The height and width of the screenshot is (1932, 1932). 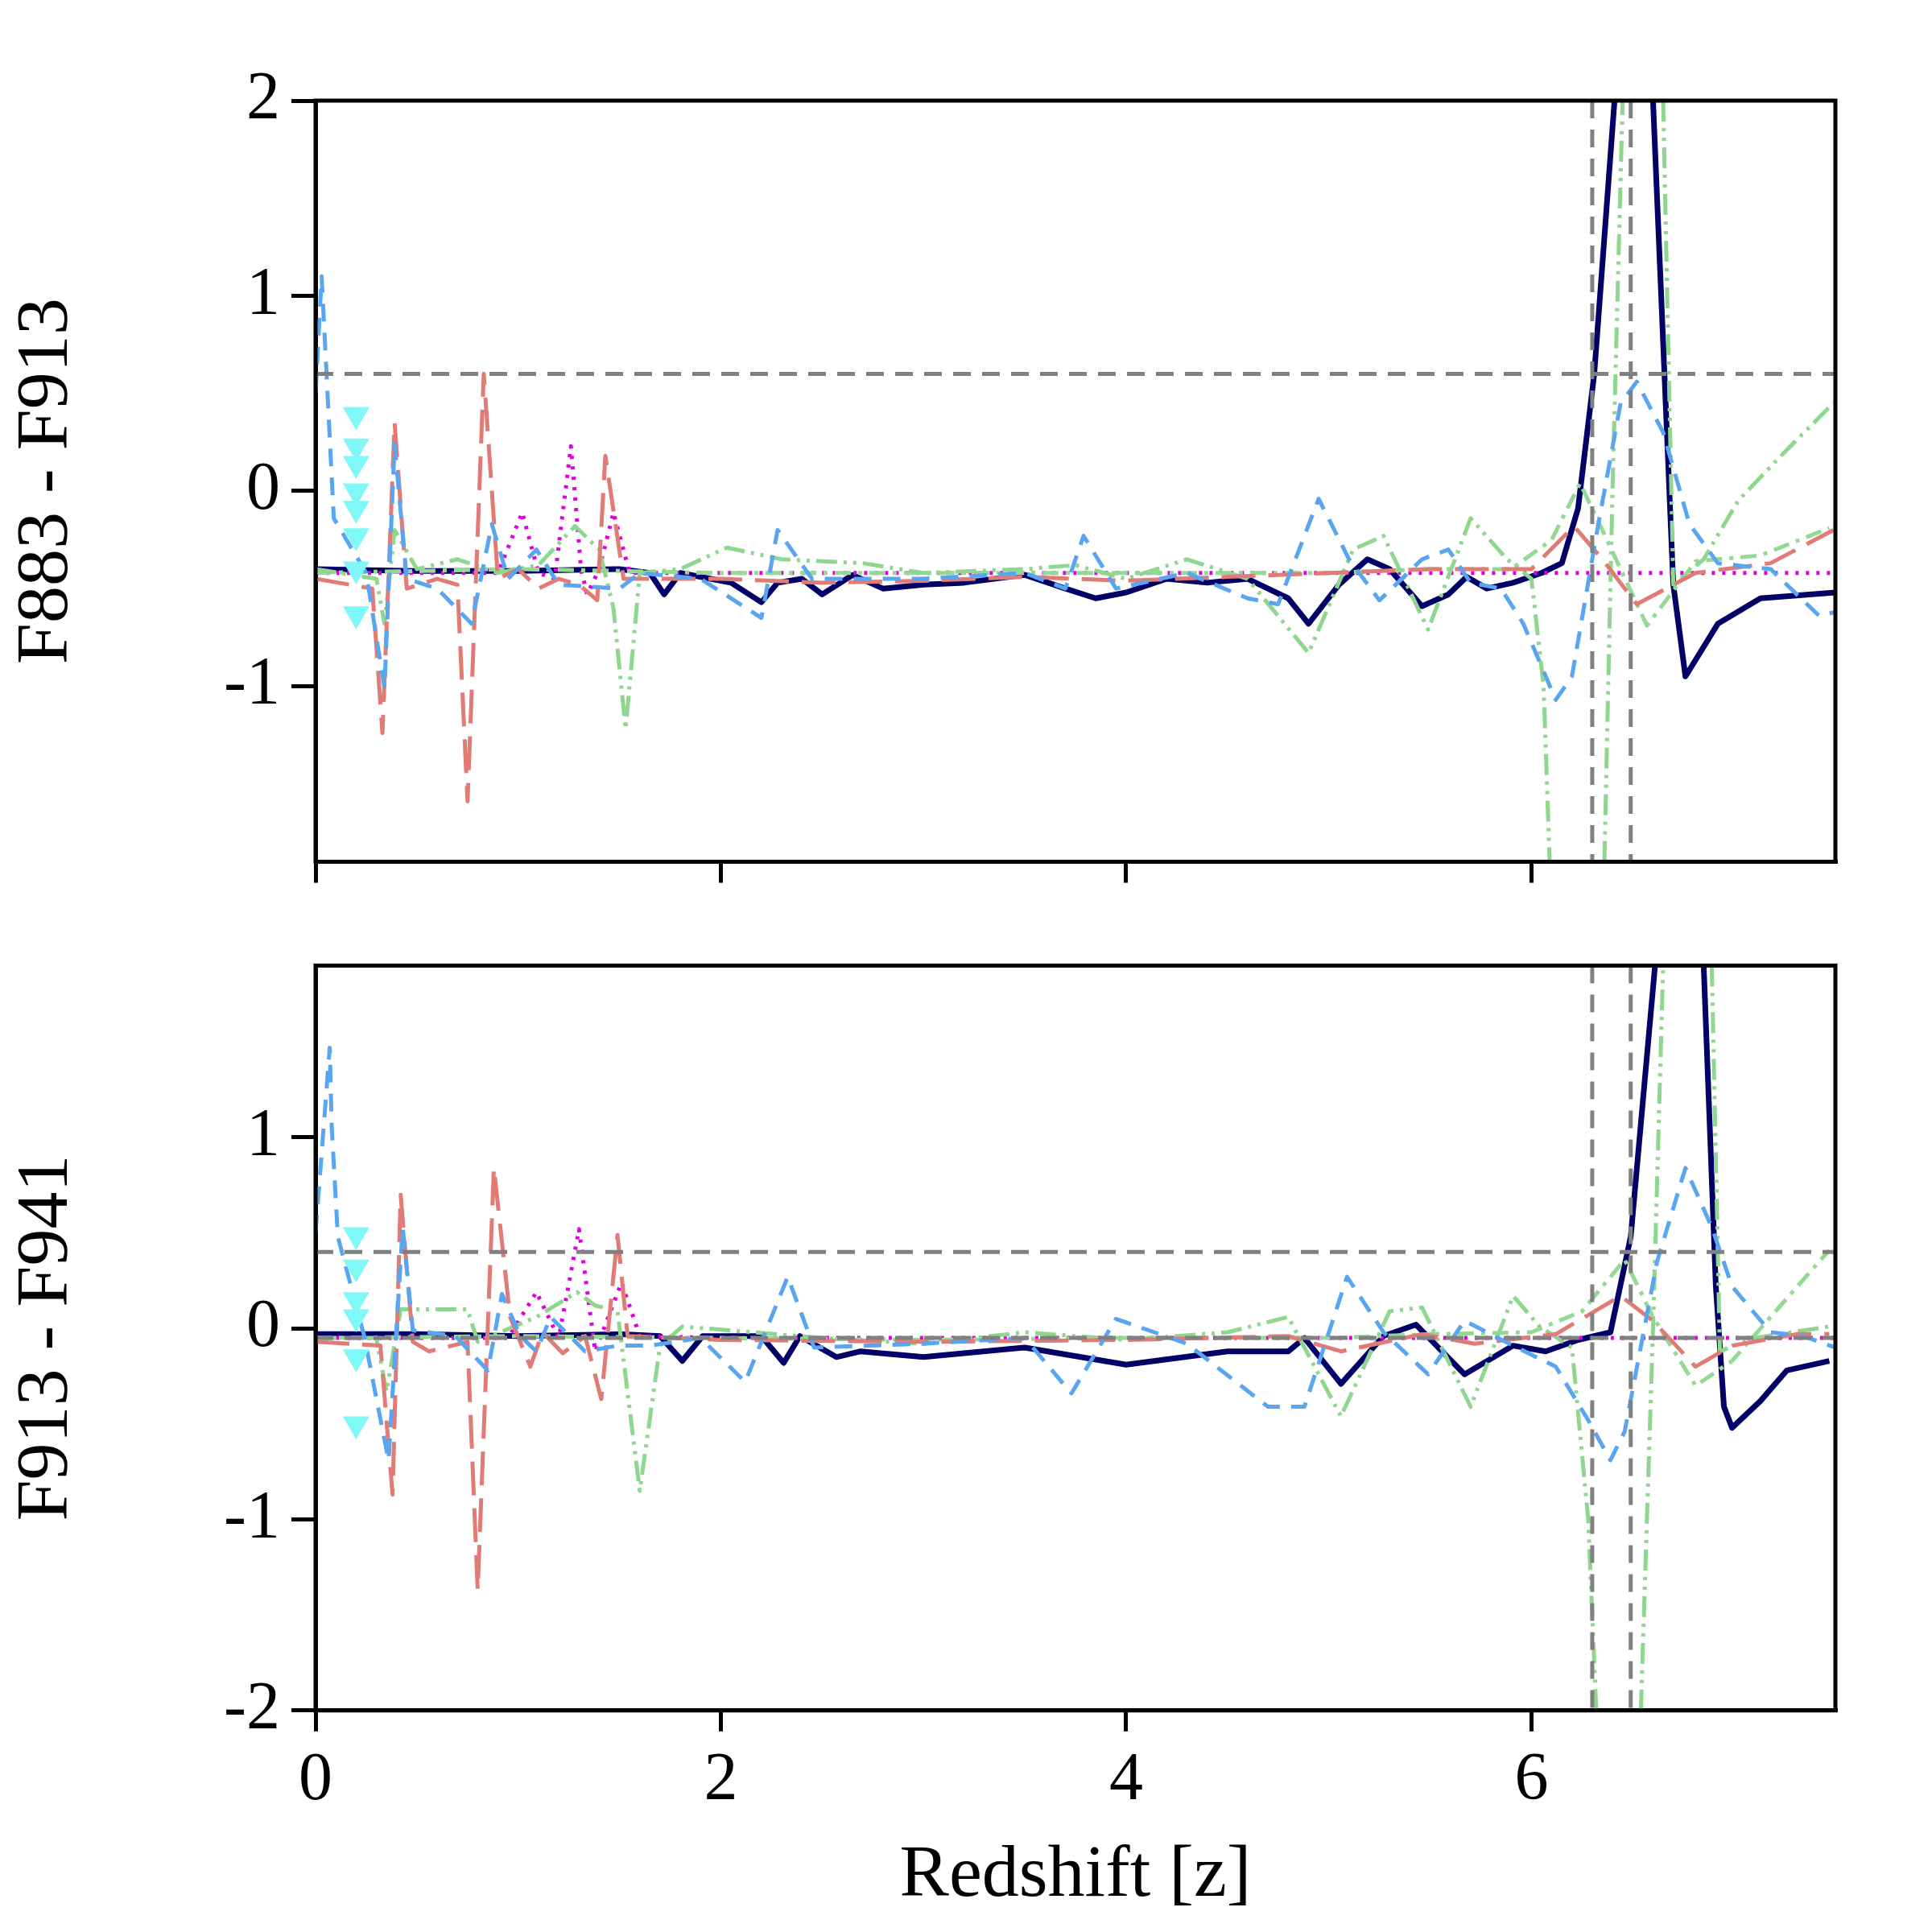 I want to click on x-tick-label: 2, so click(x=721, y=1776).